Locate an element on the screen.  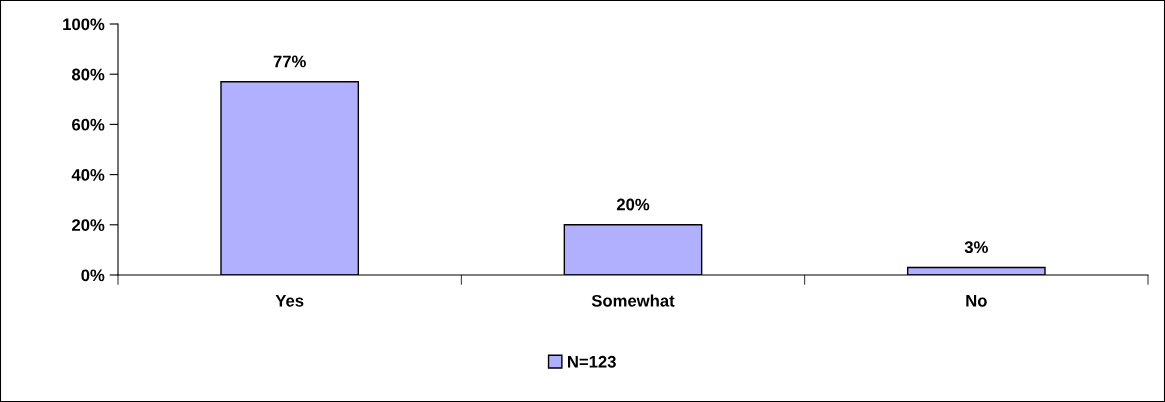
y-tick-label: 20% is located at coordinates (88, 225).